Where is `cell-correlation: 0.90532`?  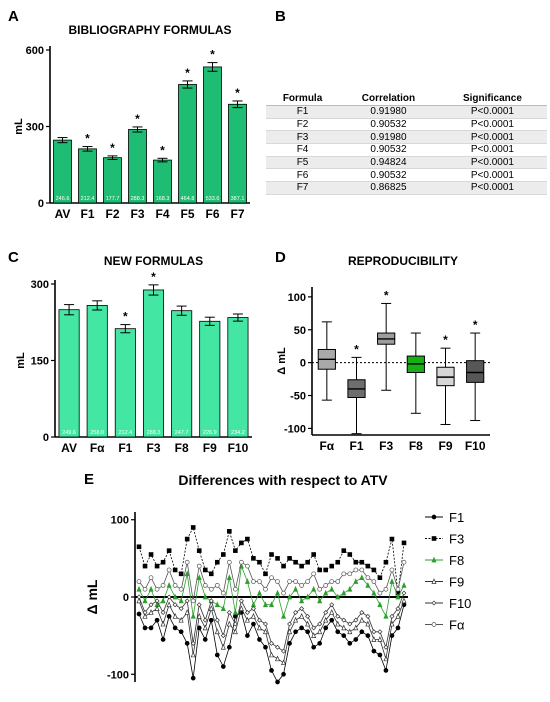
cell-correlation: 0.90532 is located at coordinates (388, 125).